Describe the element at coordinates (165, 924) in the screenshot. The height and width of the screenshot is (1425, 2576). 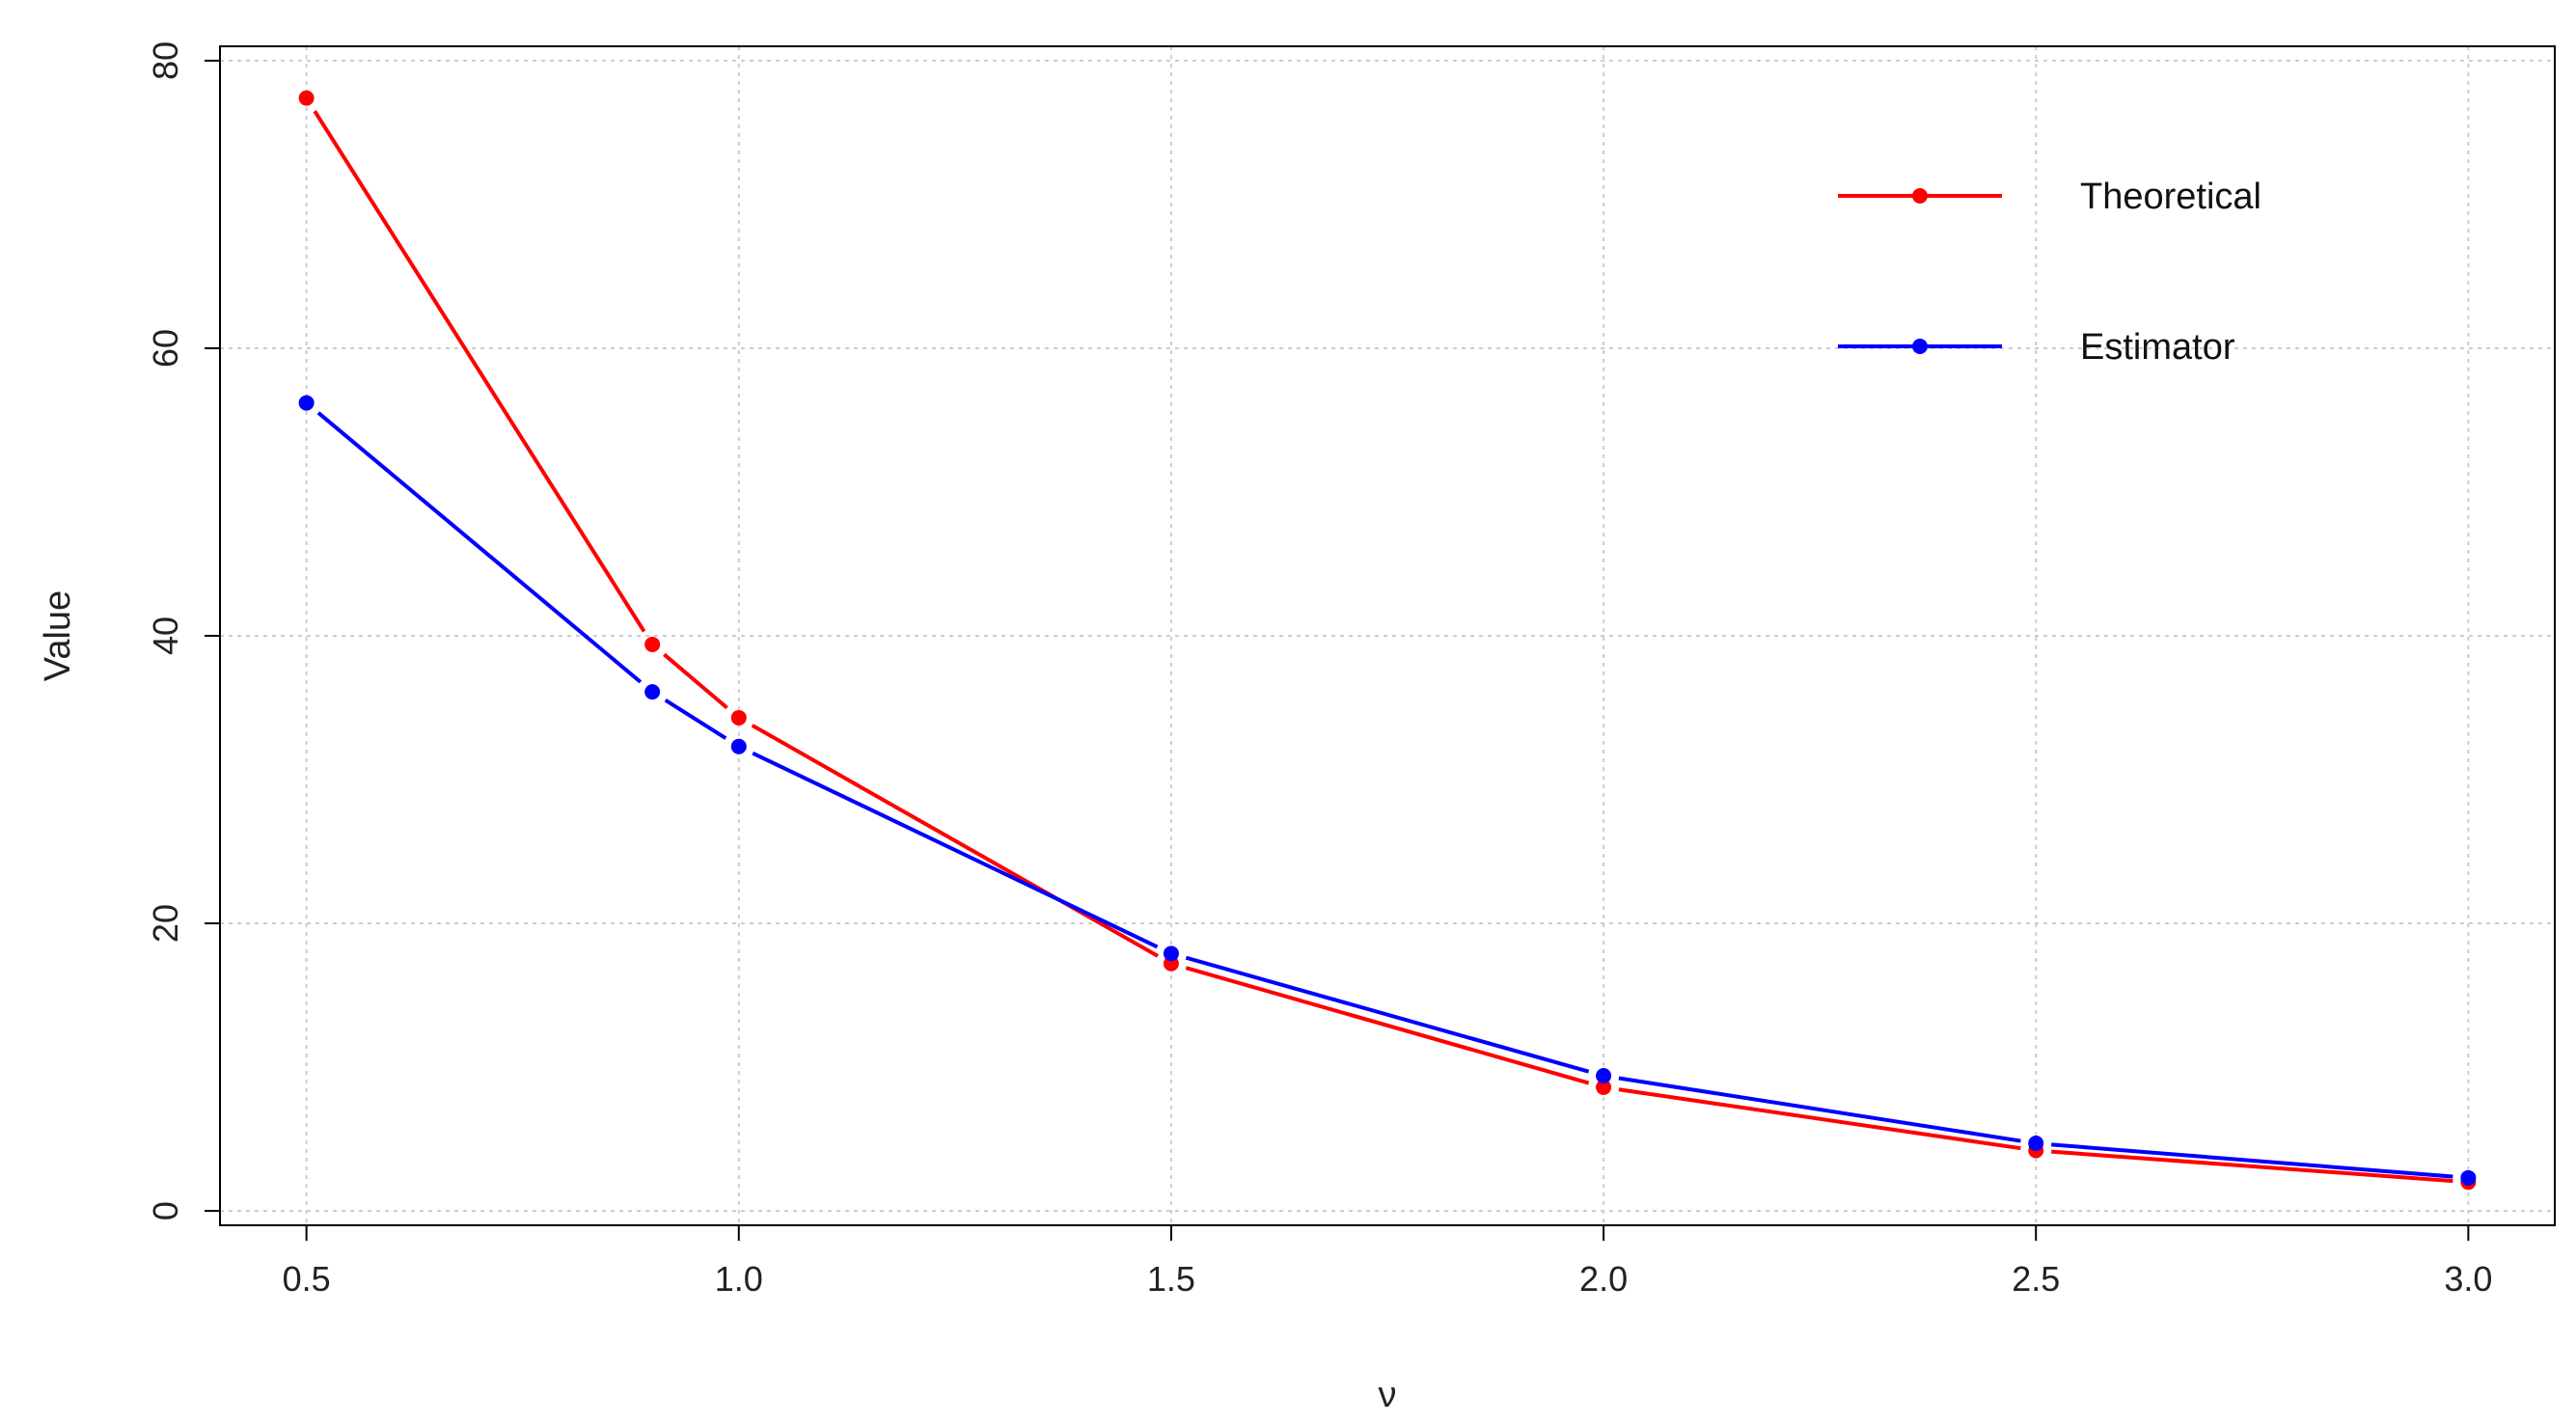
I see `y-tick-label: 20` at that location.